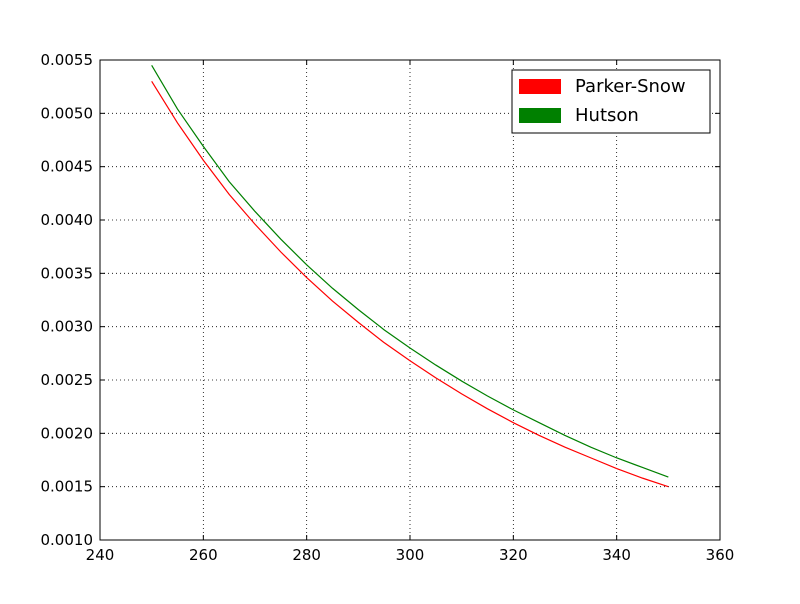  Describe the element at coordinates (306, 555) in the screenshot. I see `x-tick-label: 280` at that location.